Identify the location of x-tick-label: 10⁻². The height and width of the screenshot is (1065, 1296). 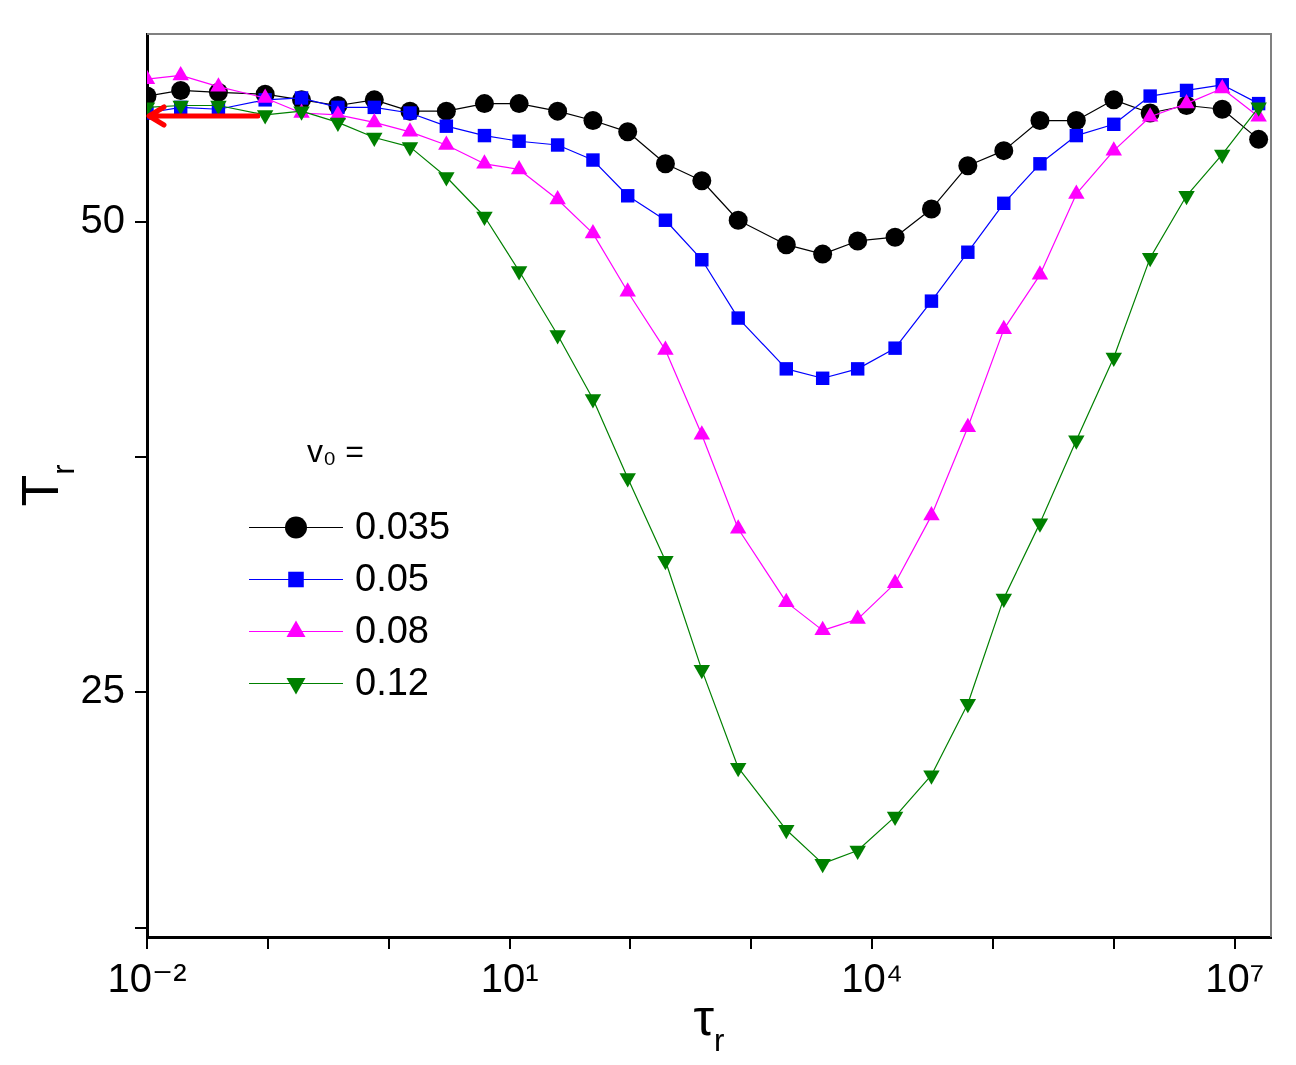
(147, 978).